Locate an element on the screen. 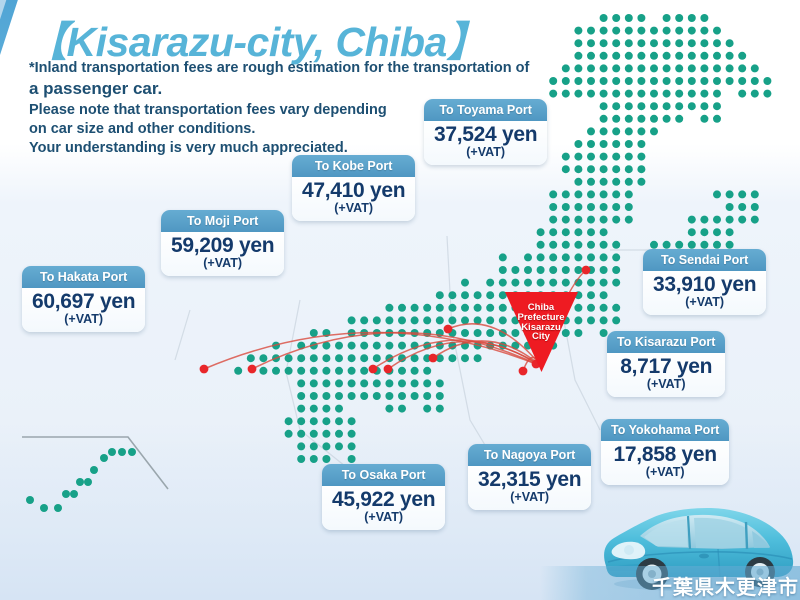 Image resolution: width=800 pixels, height=600 pixels. callout-sendai-port-amount: 33,910 yen is located at coordinates (705, 284).